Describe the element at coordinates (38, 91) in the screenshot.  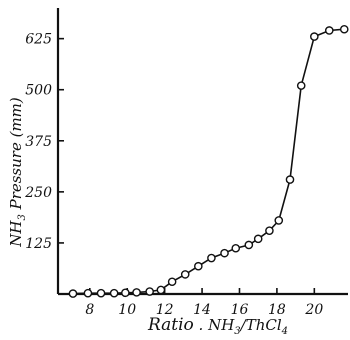
I see `y-tick-label: 500` at that location.